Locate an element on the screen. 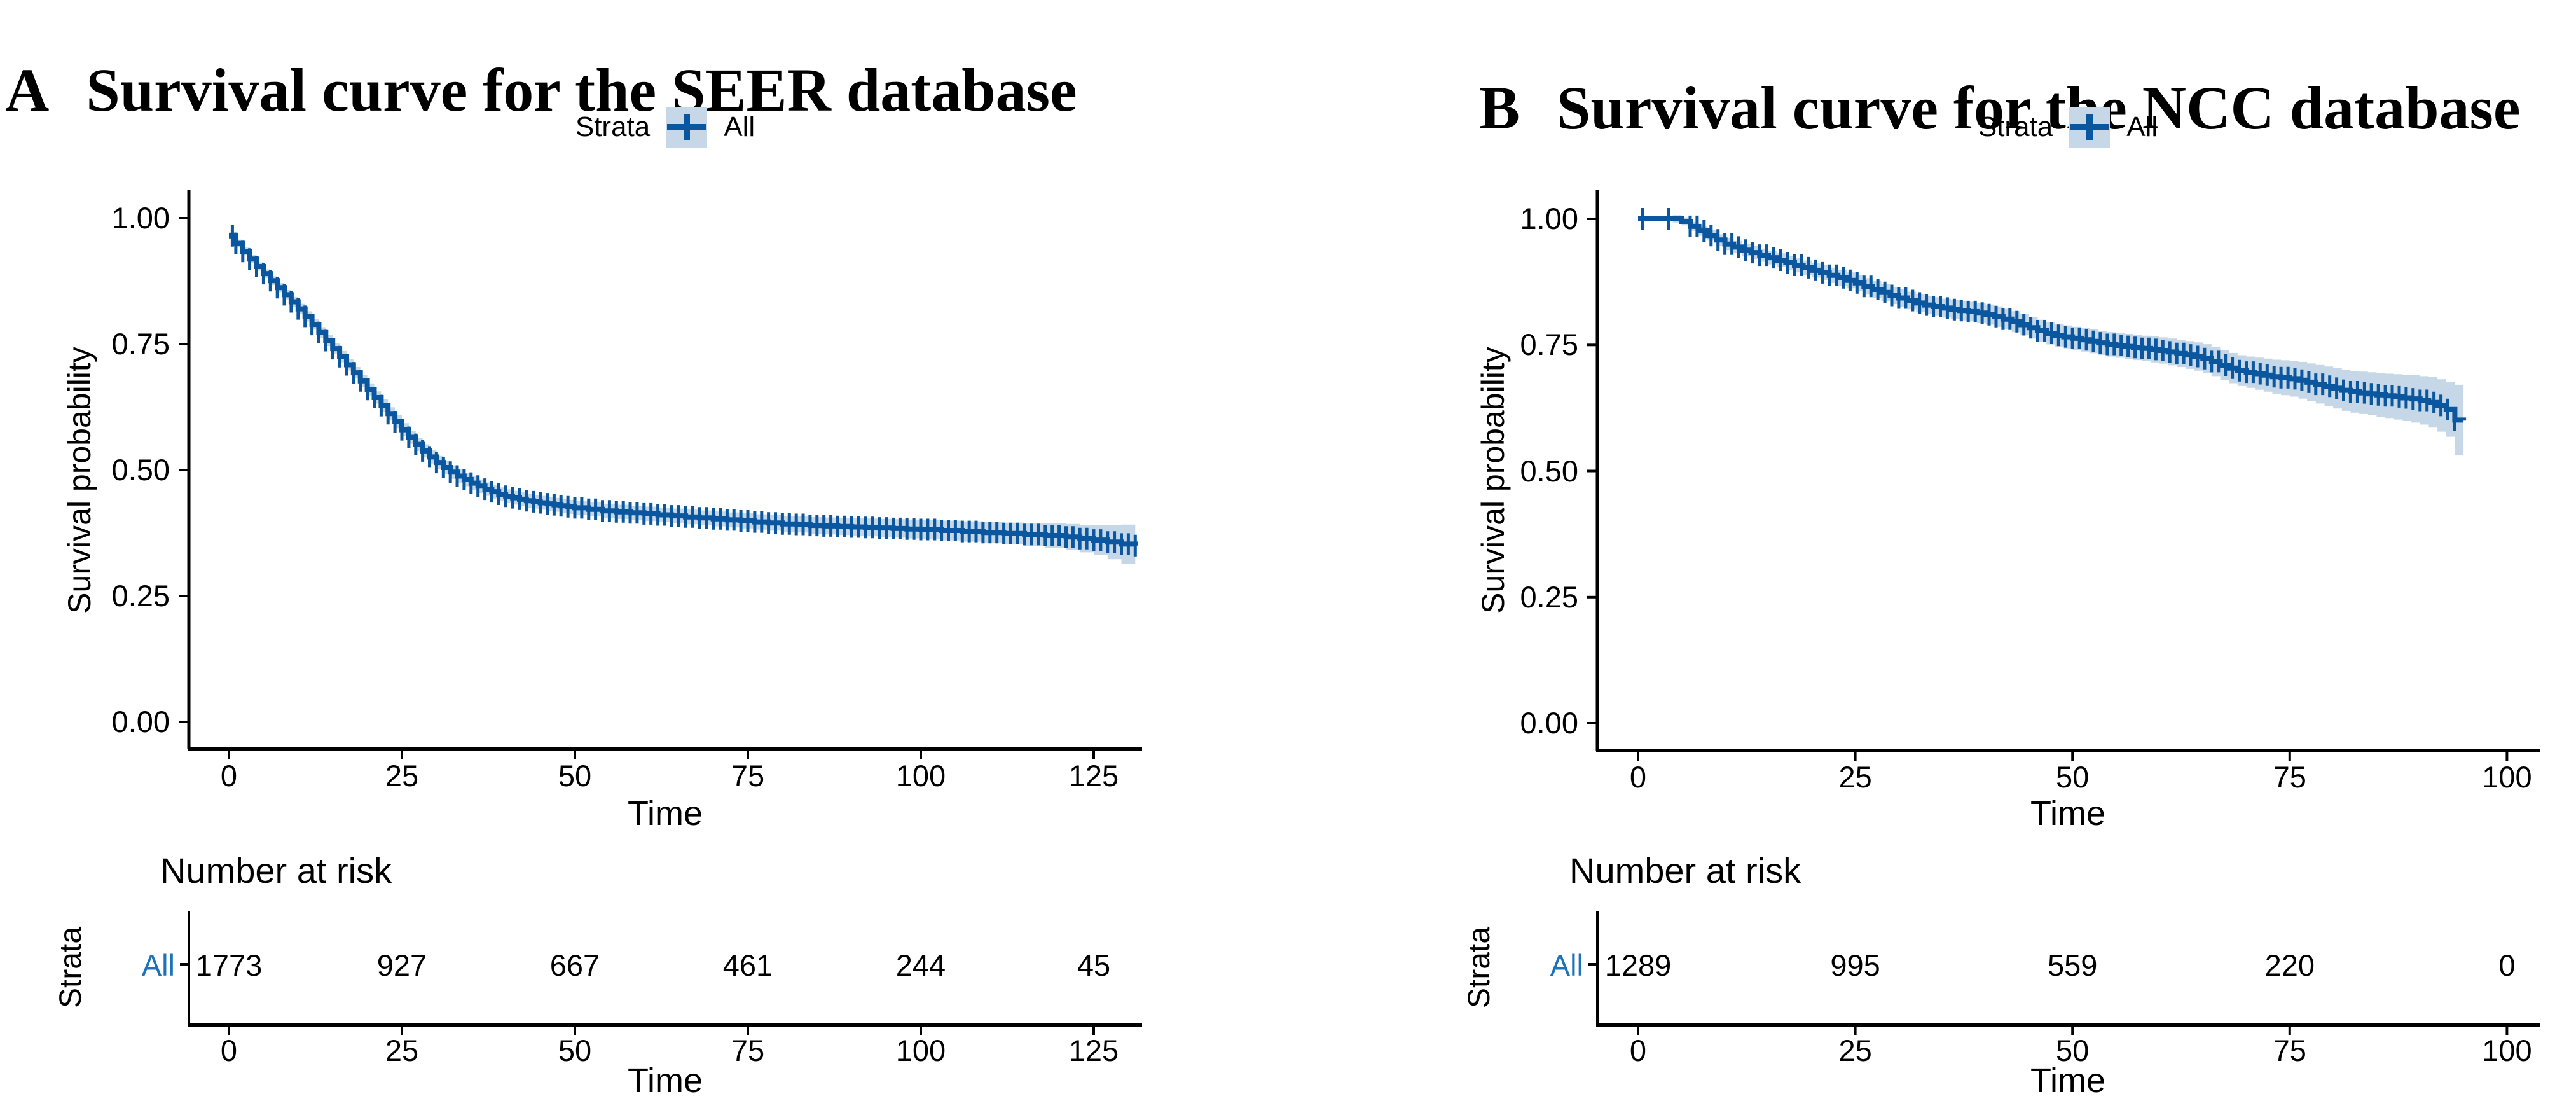 The image size is (2576, 1108). risk-x-tick-label-a: 125 is located at coordinates (1093, 1050).